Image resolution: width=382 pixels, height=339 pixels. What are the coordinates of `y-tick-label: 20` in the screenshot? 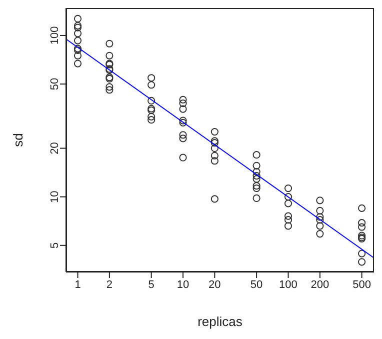 It's located at (54, 148).